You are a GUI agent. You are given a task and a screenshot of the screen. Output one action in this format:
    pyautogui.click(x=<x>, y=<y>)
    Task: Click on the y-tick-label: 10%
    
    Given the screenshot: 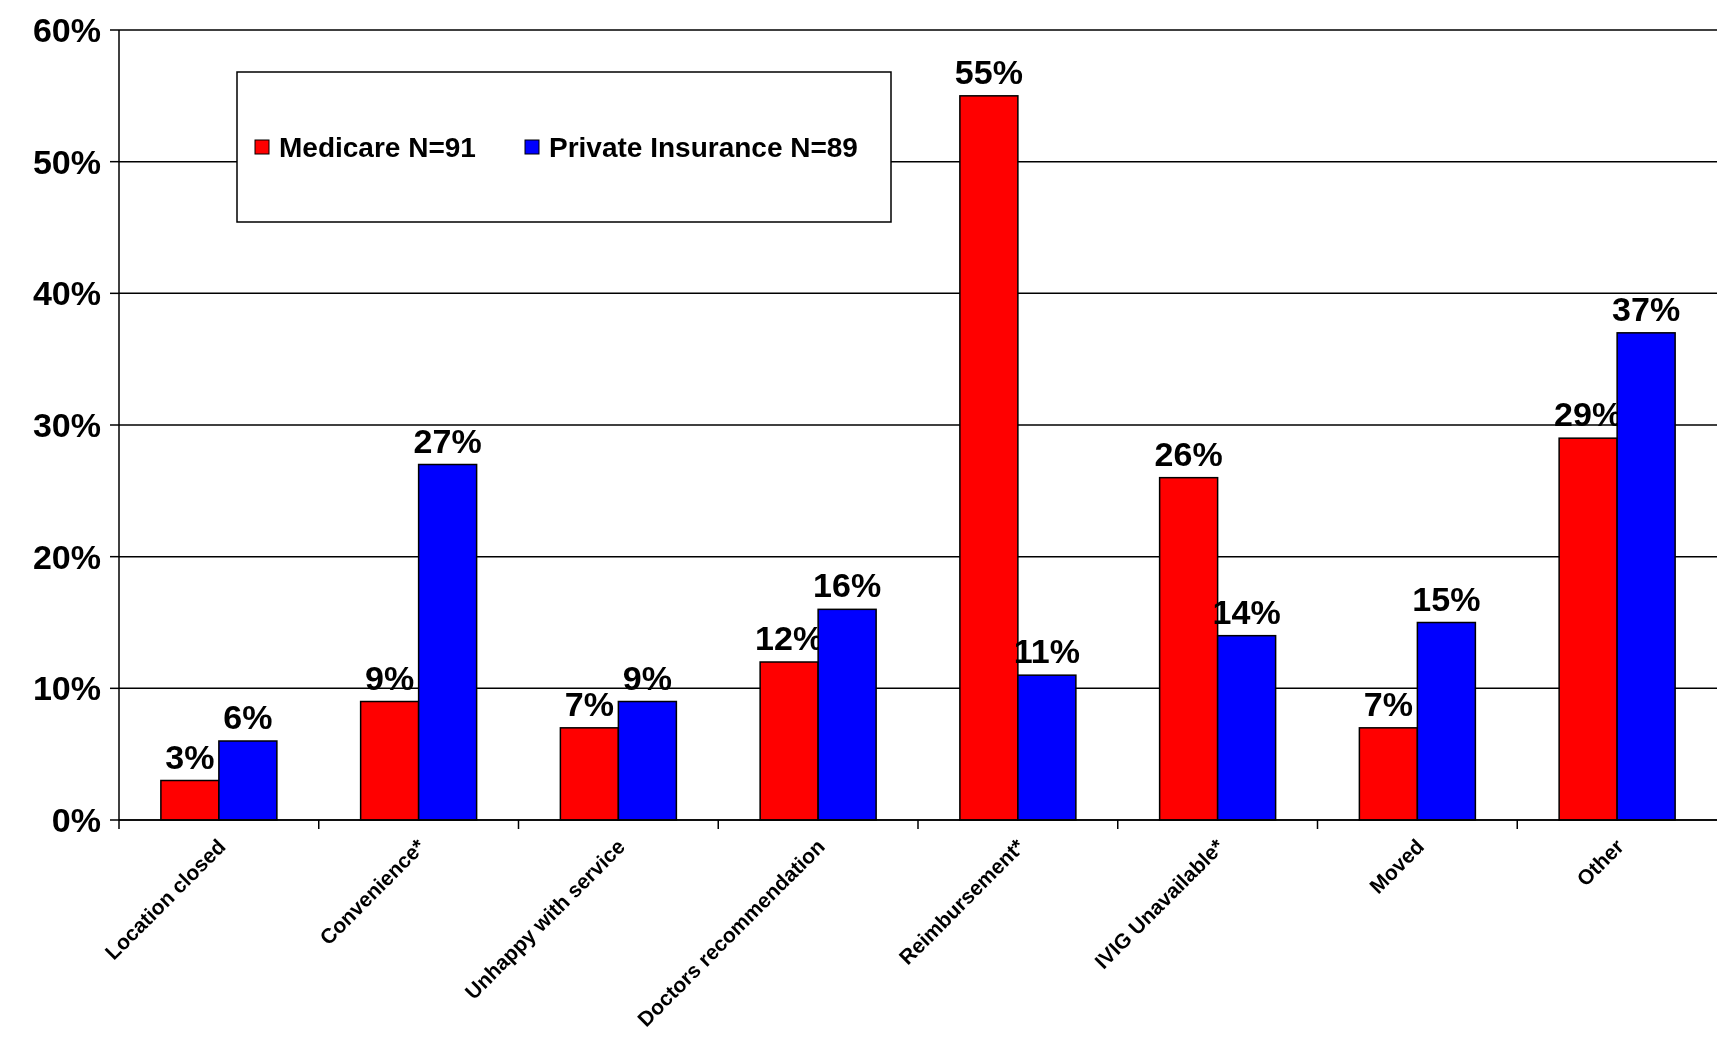 What is the action you would take?
    pyautogui.click(x=66, y=688)
    